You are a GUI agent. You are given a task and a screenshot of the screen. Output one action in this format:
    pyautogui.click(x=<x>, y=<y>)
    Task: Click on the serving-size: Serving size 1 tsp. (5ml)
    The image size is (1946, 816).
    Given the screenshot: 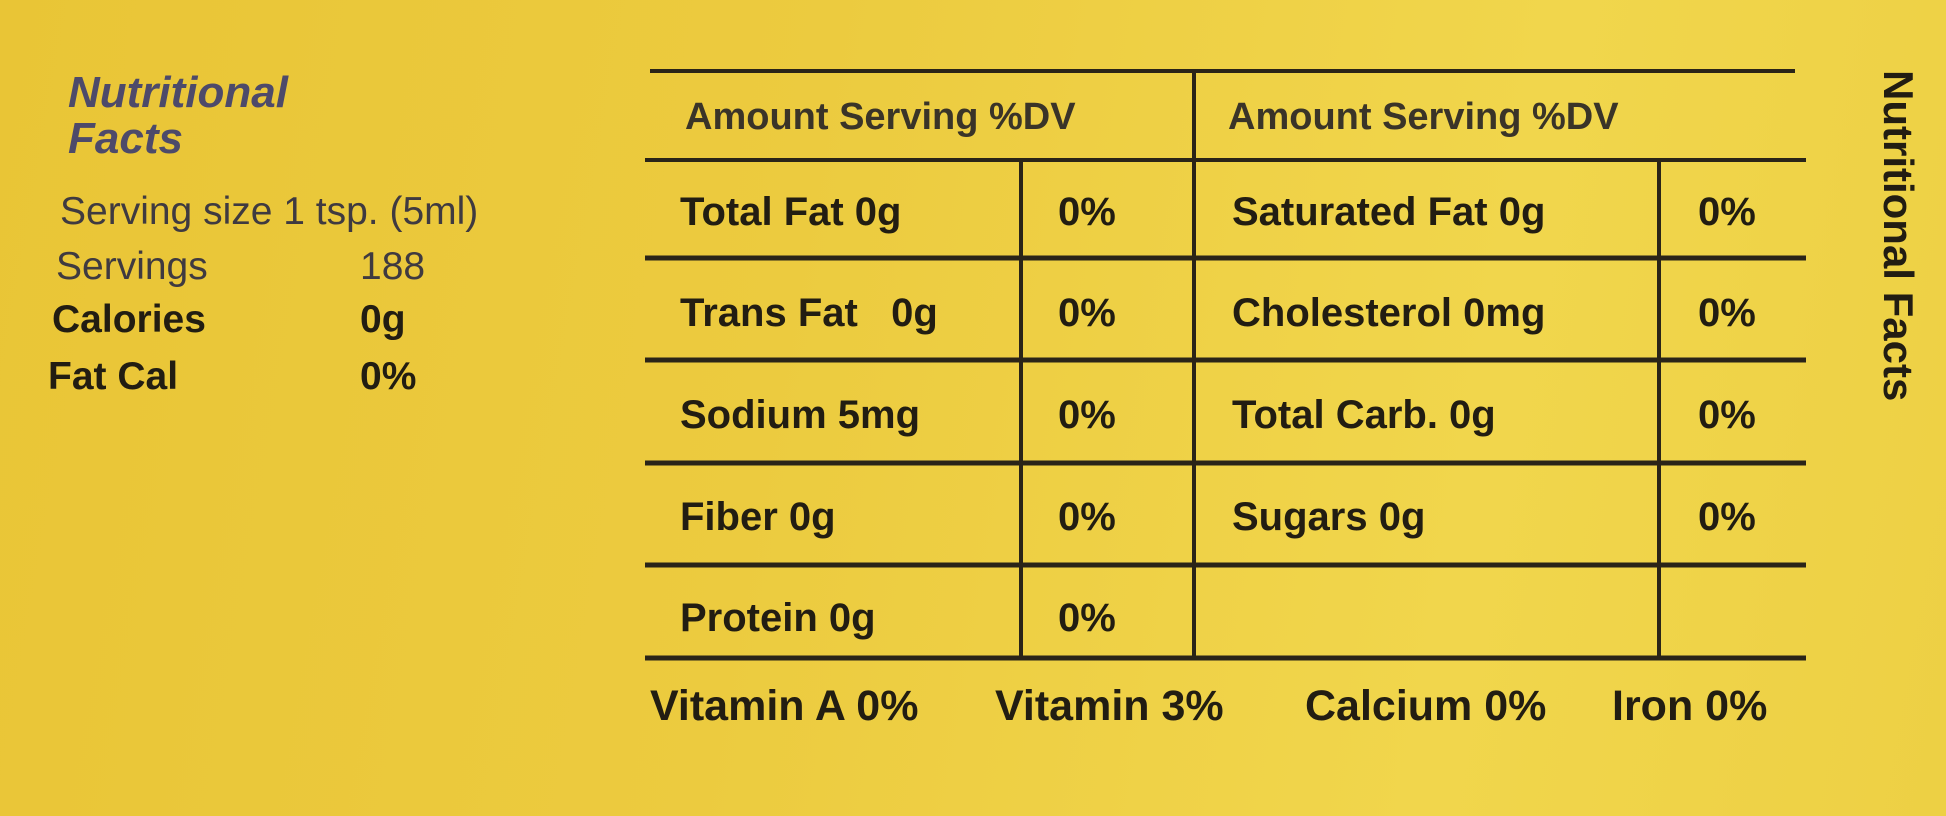 What is the action you would take?
    pyautogui.click(x=269, y=211)
    